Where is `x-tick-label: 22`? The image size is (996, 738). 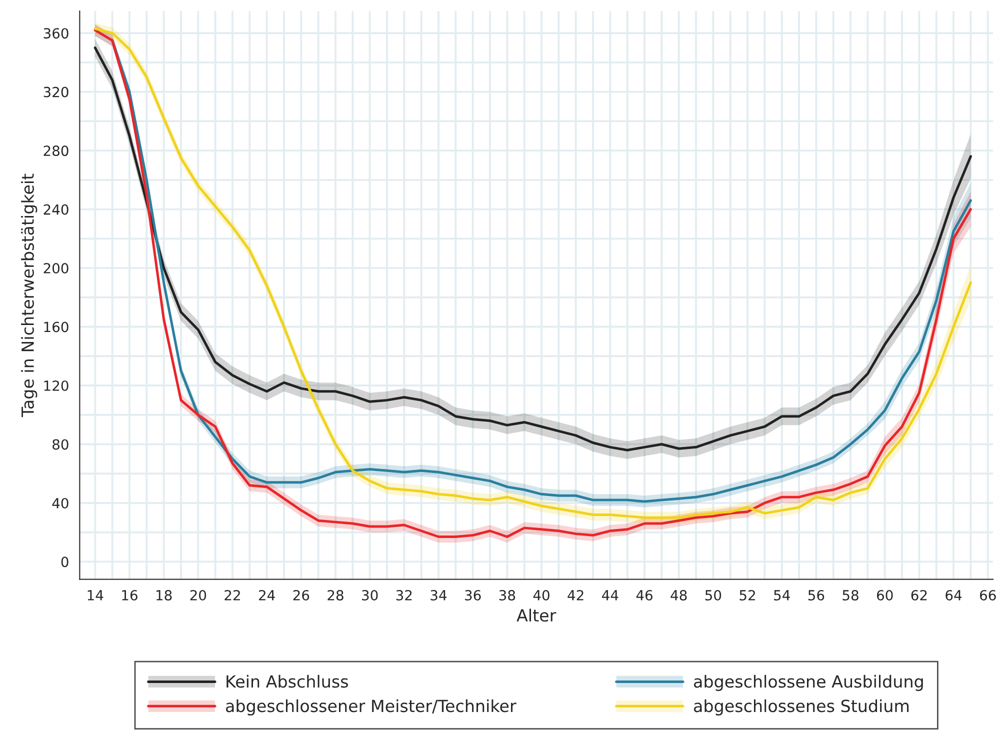
x-tick-label: 22 is located at coordinates (232, 595).